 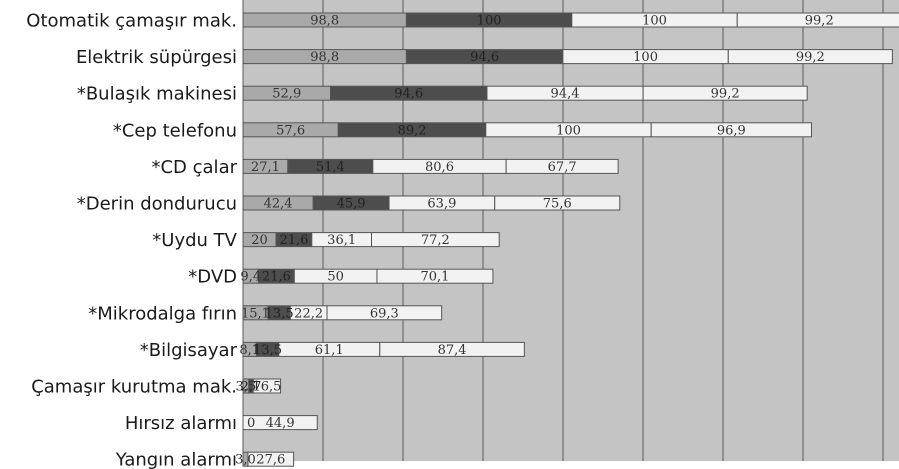 What do you see at coordinates (335, 277) in the screenshot?
I see `data-label: 50` at bounding box center [335, 277].